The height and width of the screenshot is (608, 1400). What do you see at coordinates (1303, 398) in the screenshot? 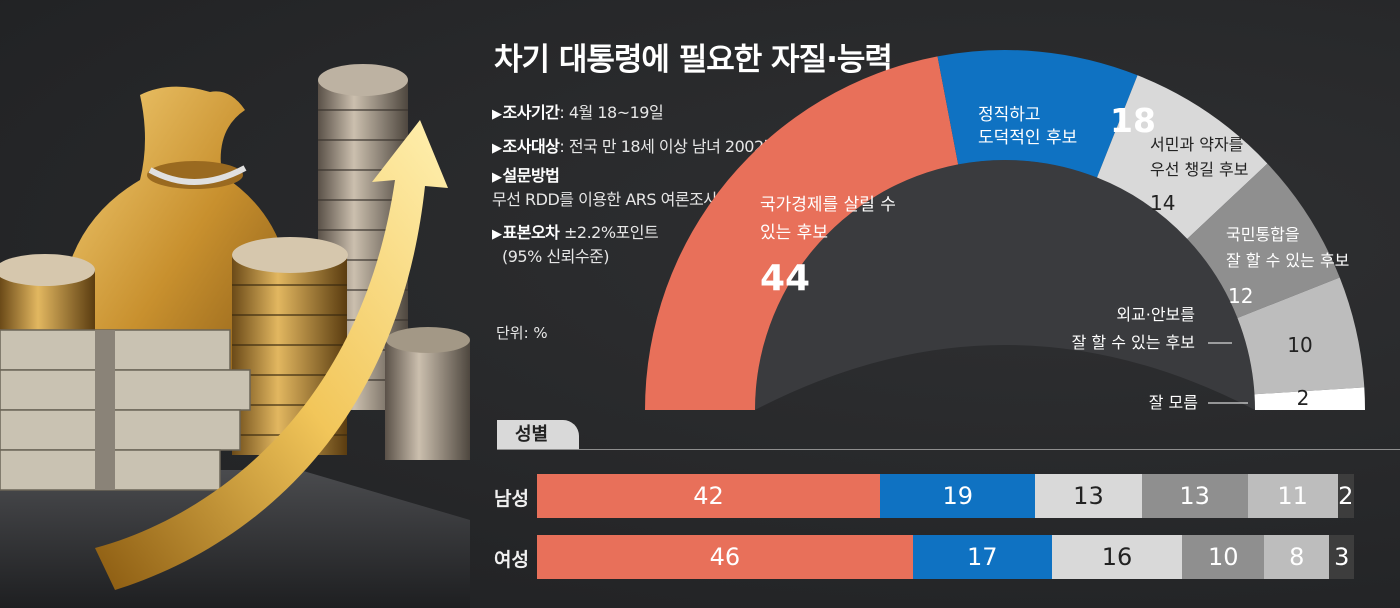
I see `value-dontknow: 2` at bounding box center [1303, 398].